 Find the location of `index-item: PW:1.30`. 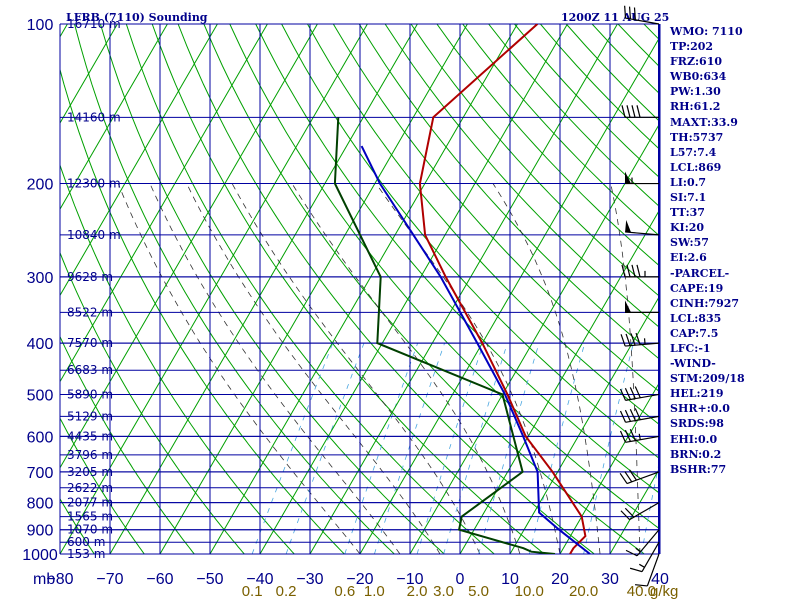

index-item: PW:1.30 is located at coordinates (695, 92).